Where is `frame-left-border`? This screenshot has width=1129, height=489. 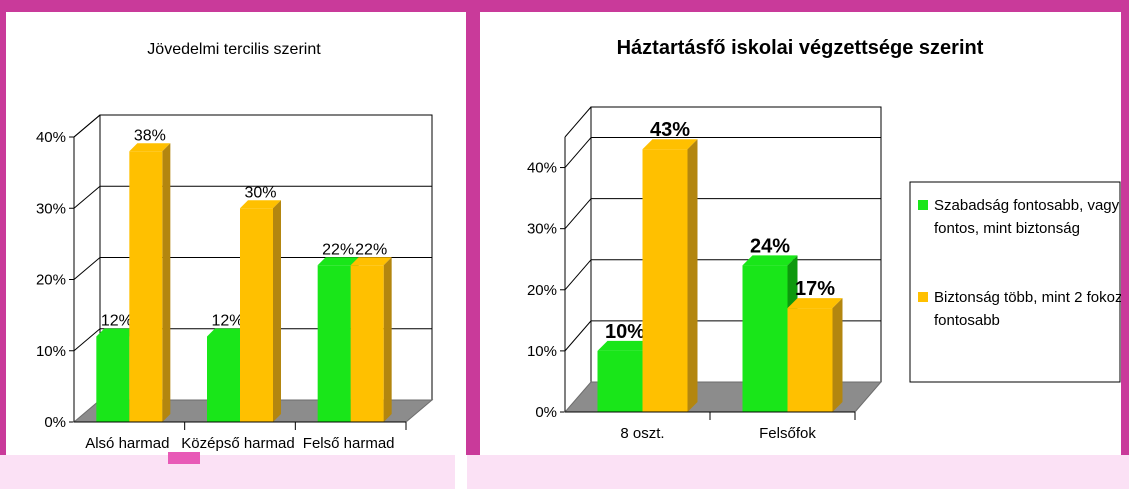 frame-left-border is located at coordinates (3, 244).